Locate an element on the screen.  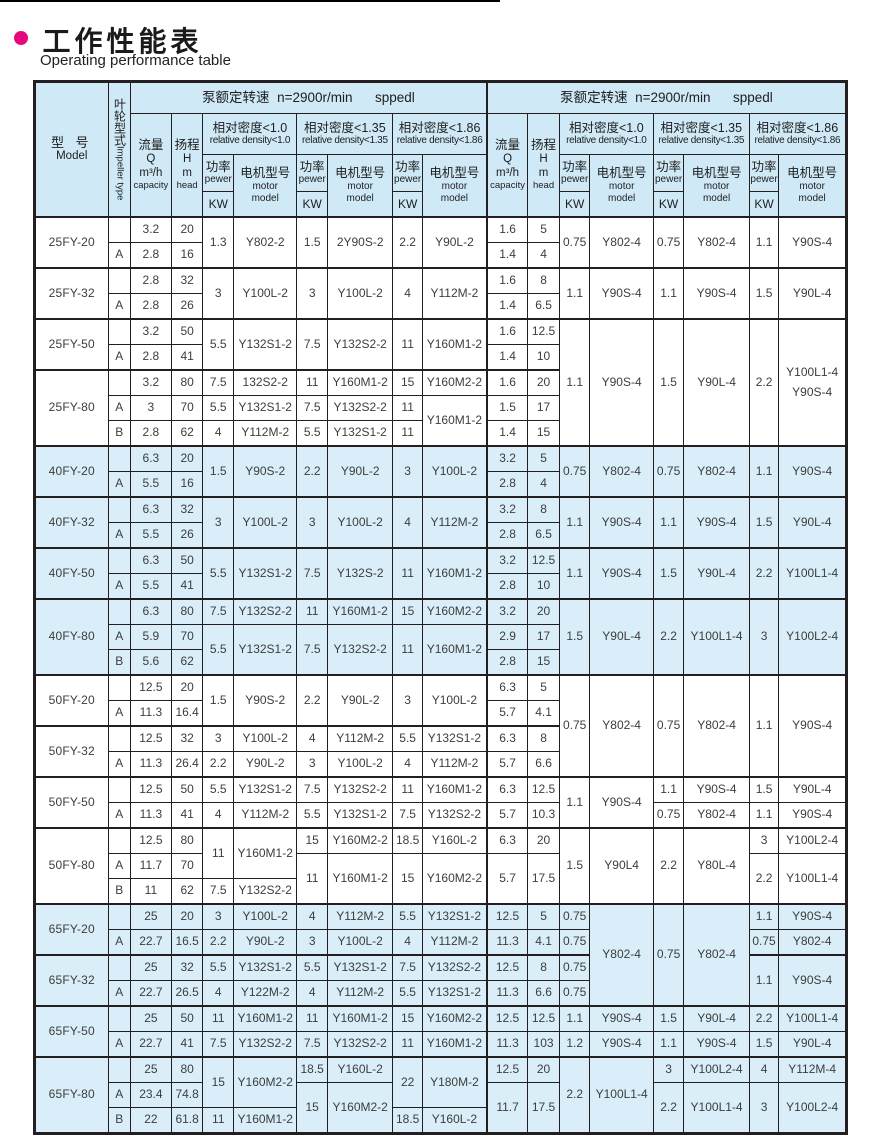
table-row: A 5.5 26 2.8 6.5 is located at coordinates (441, 535).